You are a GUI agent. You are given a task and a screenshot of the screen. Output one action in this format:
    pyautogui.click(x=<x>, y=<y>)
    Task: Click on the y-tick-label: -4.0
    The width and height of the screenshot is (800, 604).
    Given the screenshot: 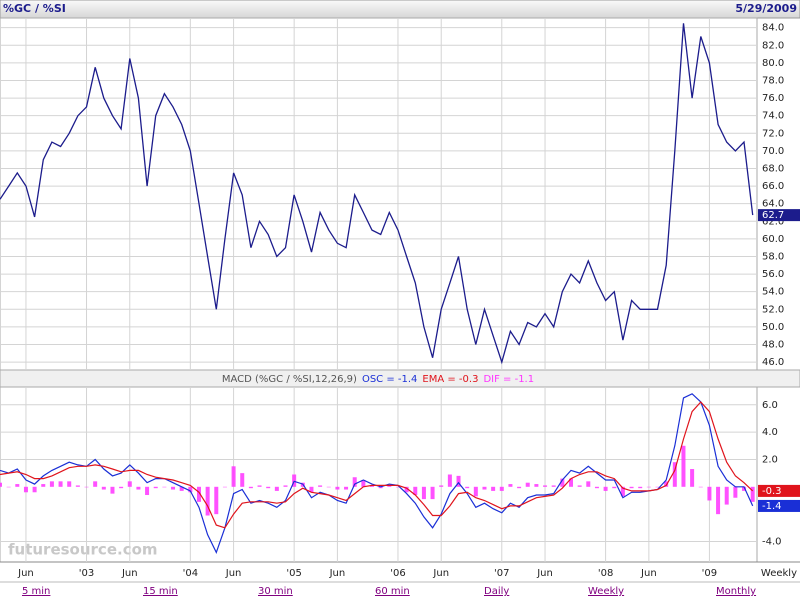 What is the action you would take?
    pyautogui.click(x=772, y=541)
    